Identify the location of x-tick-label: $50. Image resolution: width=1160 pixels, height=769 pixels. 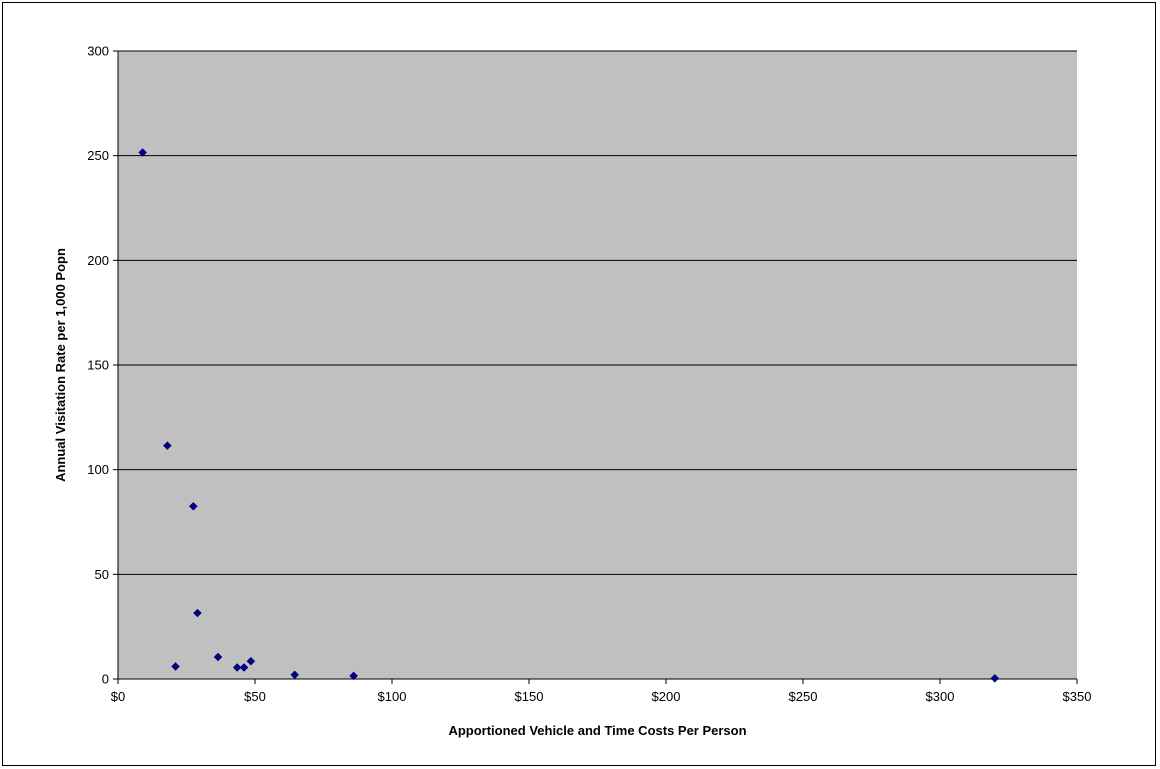
(255, 696).